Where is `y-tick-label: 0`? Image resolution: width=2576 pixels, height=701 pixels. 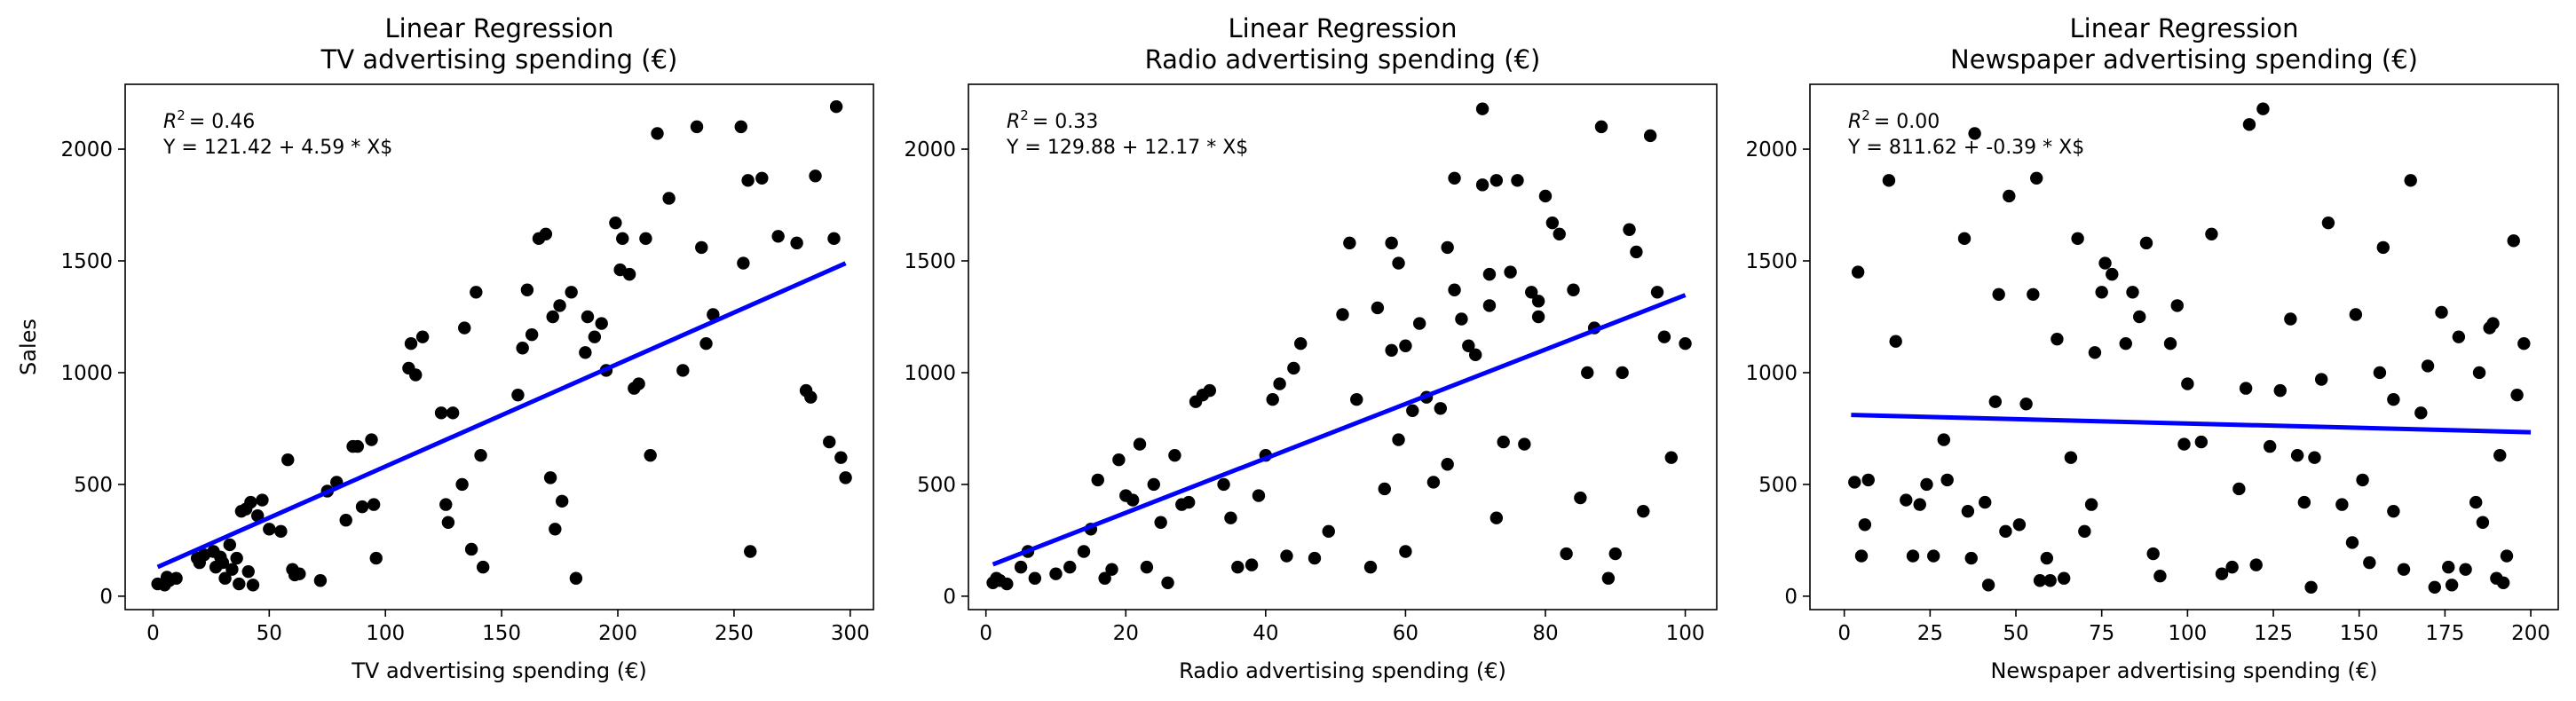
y-tick-label: 0 is located at coordinates (949, 597).